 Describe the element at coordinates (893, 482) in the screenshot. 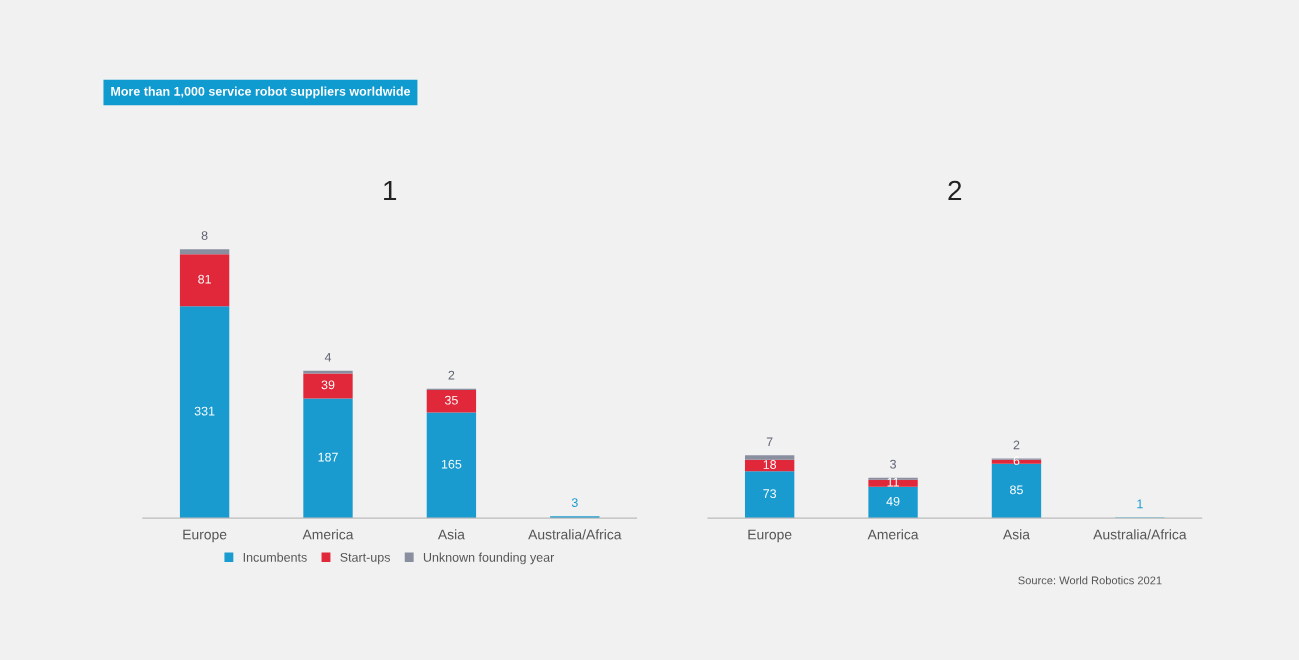

I see `data-label: 11` at that location.